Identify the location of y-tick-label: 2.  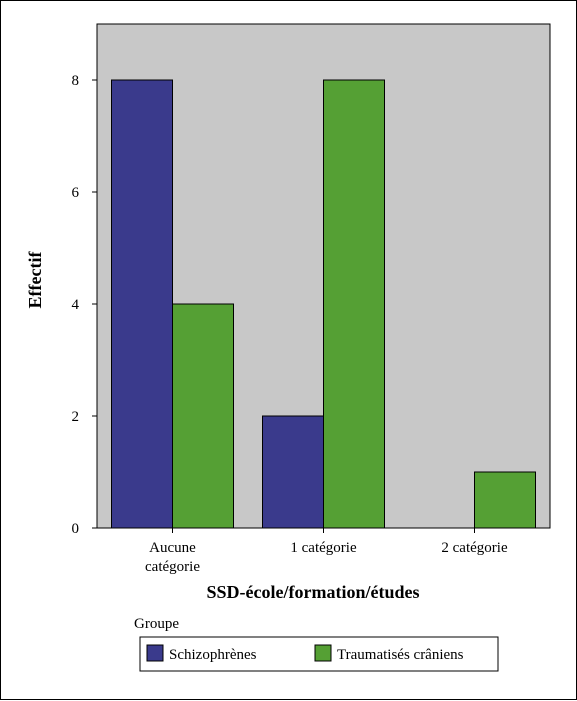
(76, 417).